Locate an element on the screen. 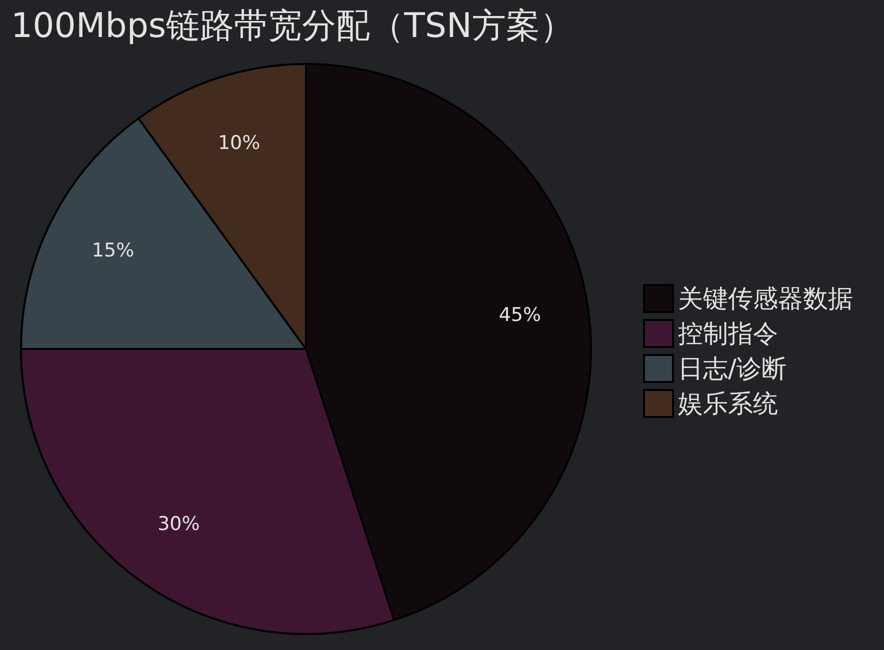  data-label: 15% is located at coordinates (113, 251).